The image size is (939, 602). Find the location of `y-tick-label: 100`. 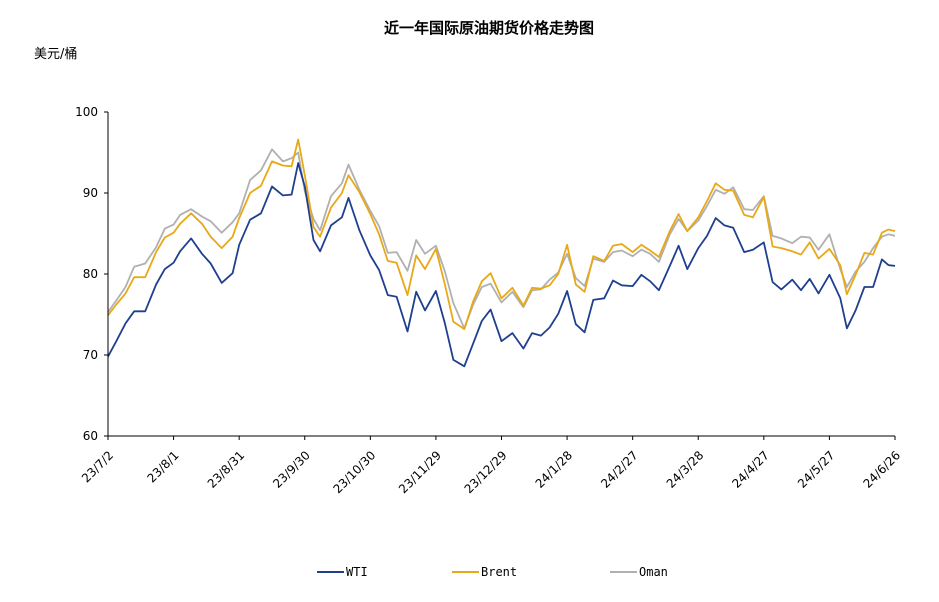

y-tick-label: 100 is located at coordinates (86, 112).